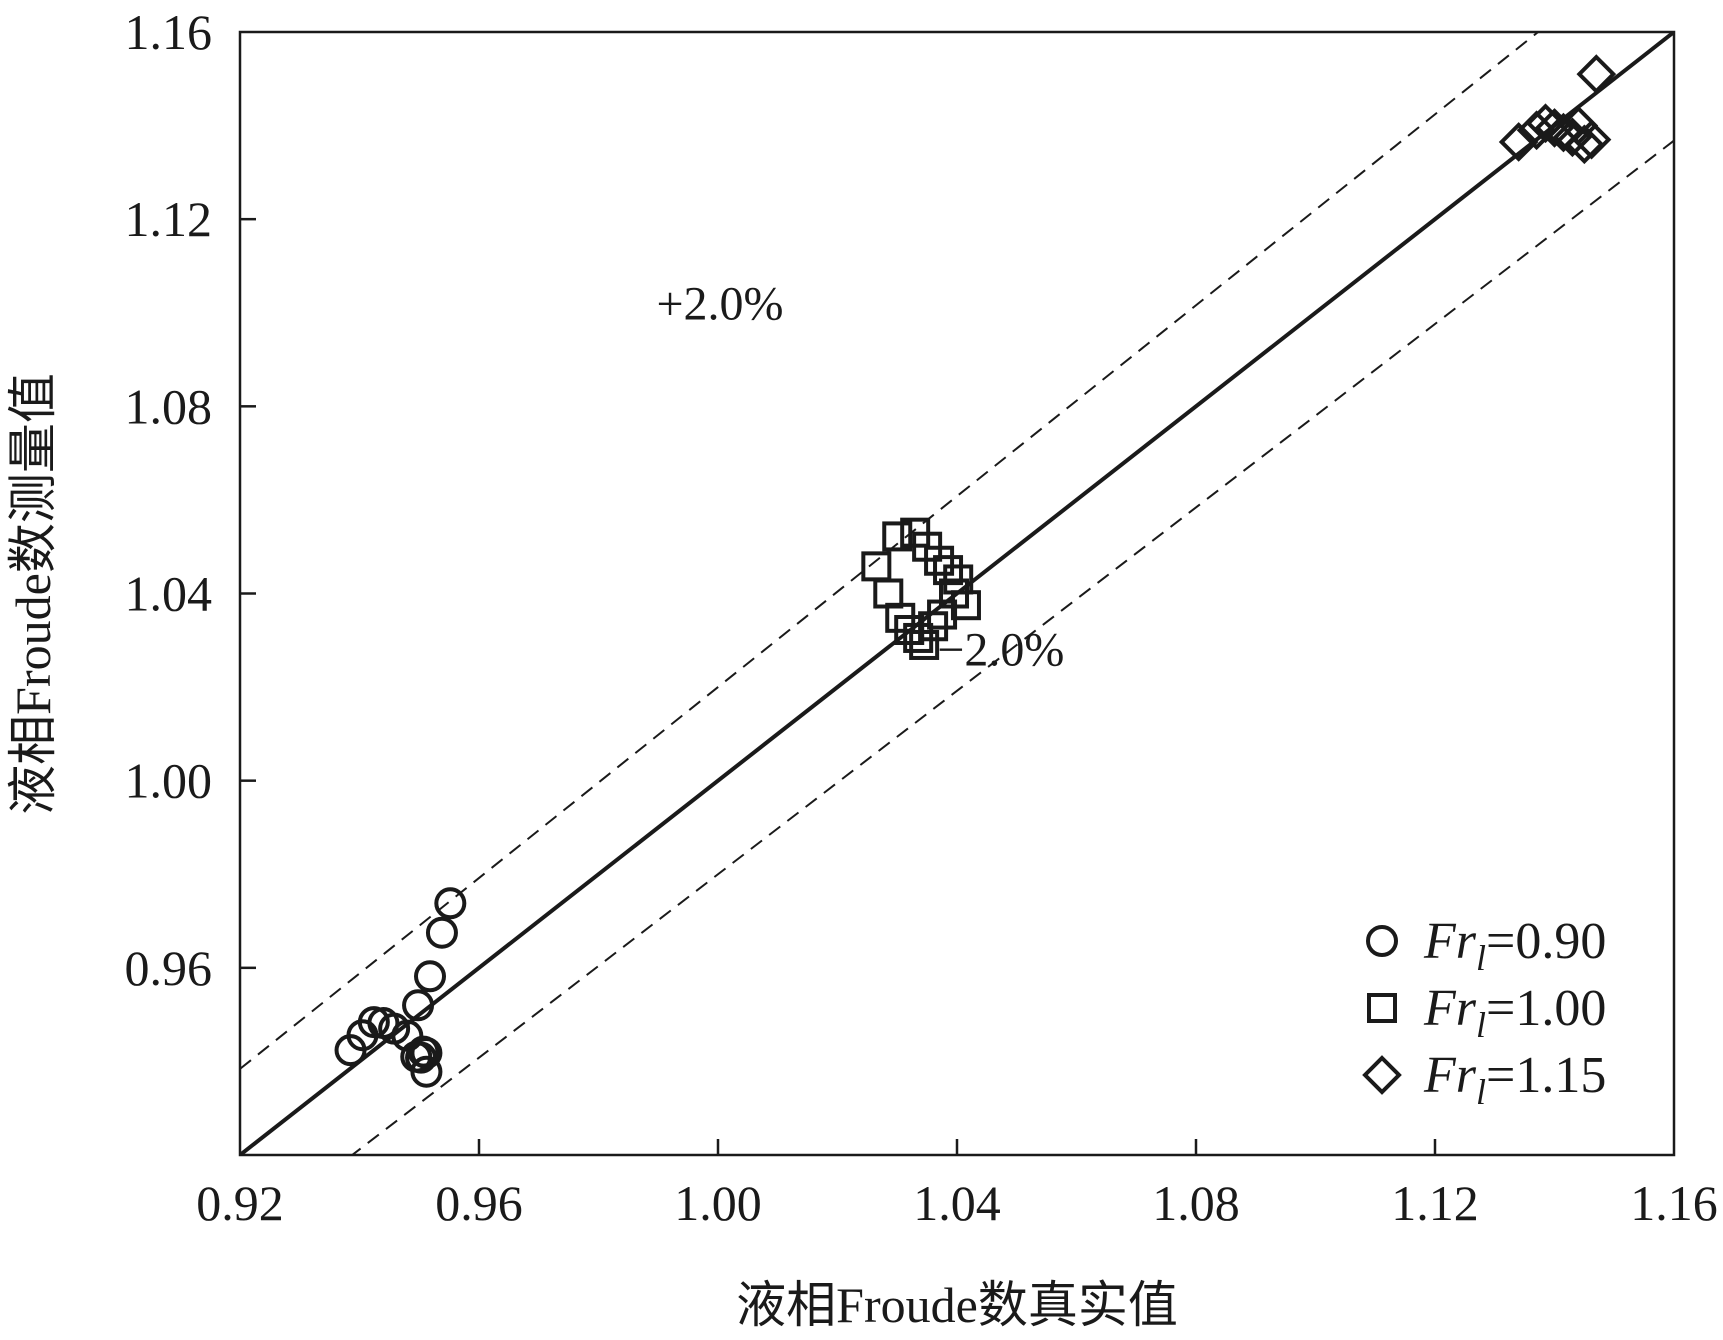 This screenshot has width=1723, height=1340. Describe the element at coordinates (1382, 941) in the screenshot. I see `legend-circle-icon` at that location.